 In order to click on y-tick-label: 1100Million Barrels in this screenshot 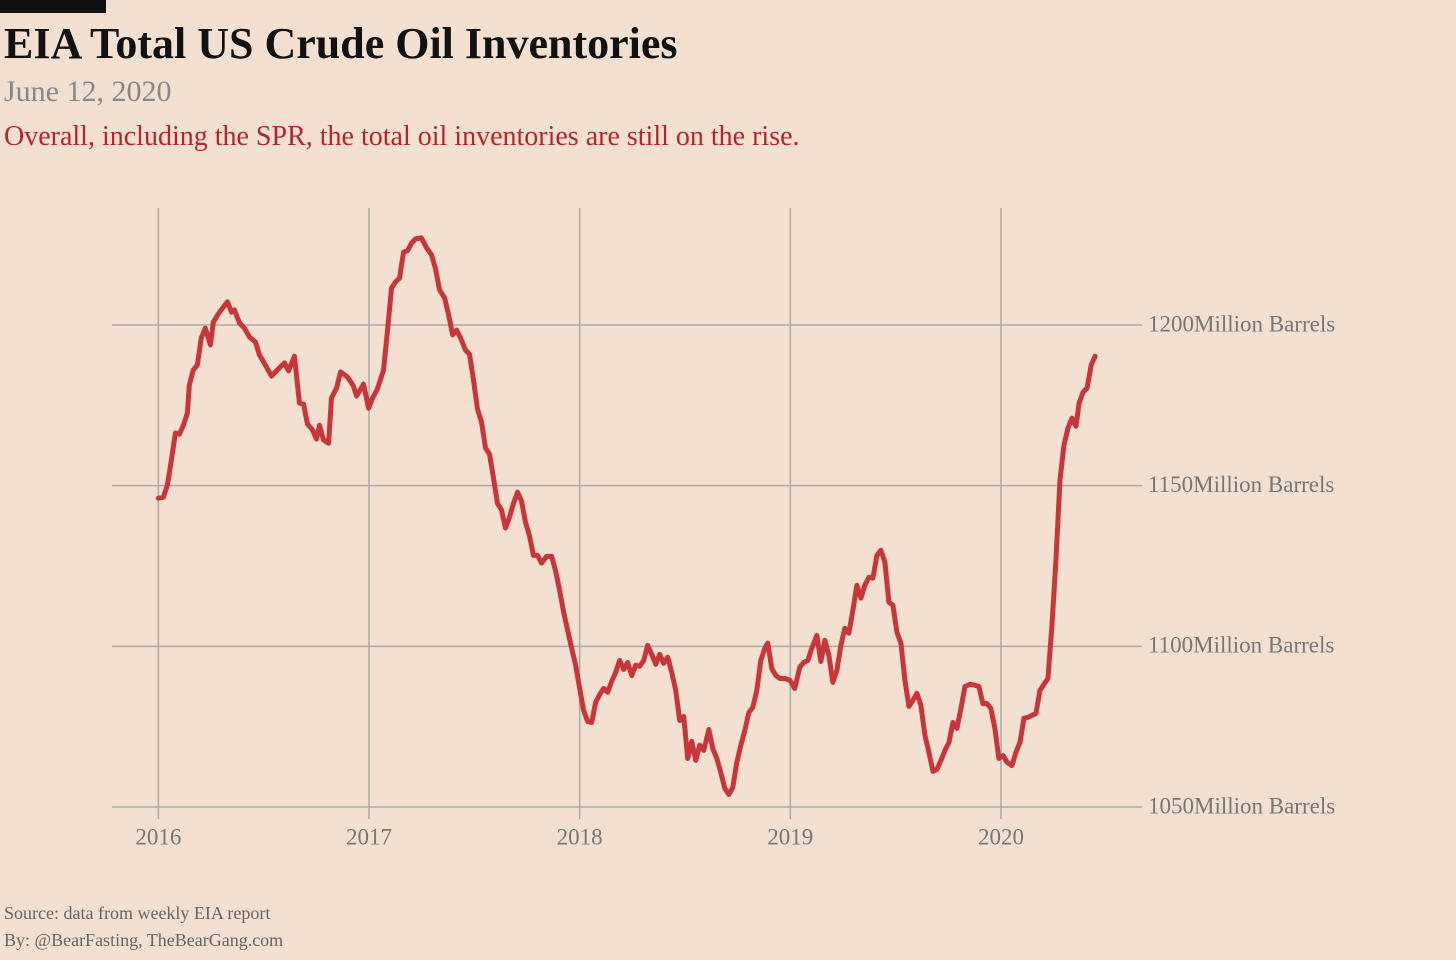, I will do `click(1241, 645)`.